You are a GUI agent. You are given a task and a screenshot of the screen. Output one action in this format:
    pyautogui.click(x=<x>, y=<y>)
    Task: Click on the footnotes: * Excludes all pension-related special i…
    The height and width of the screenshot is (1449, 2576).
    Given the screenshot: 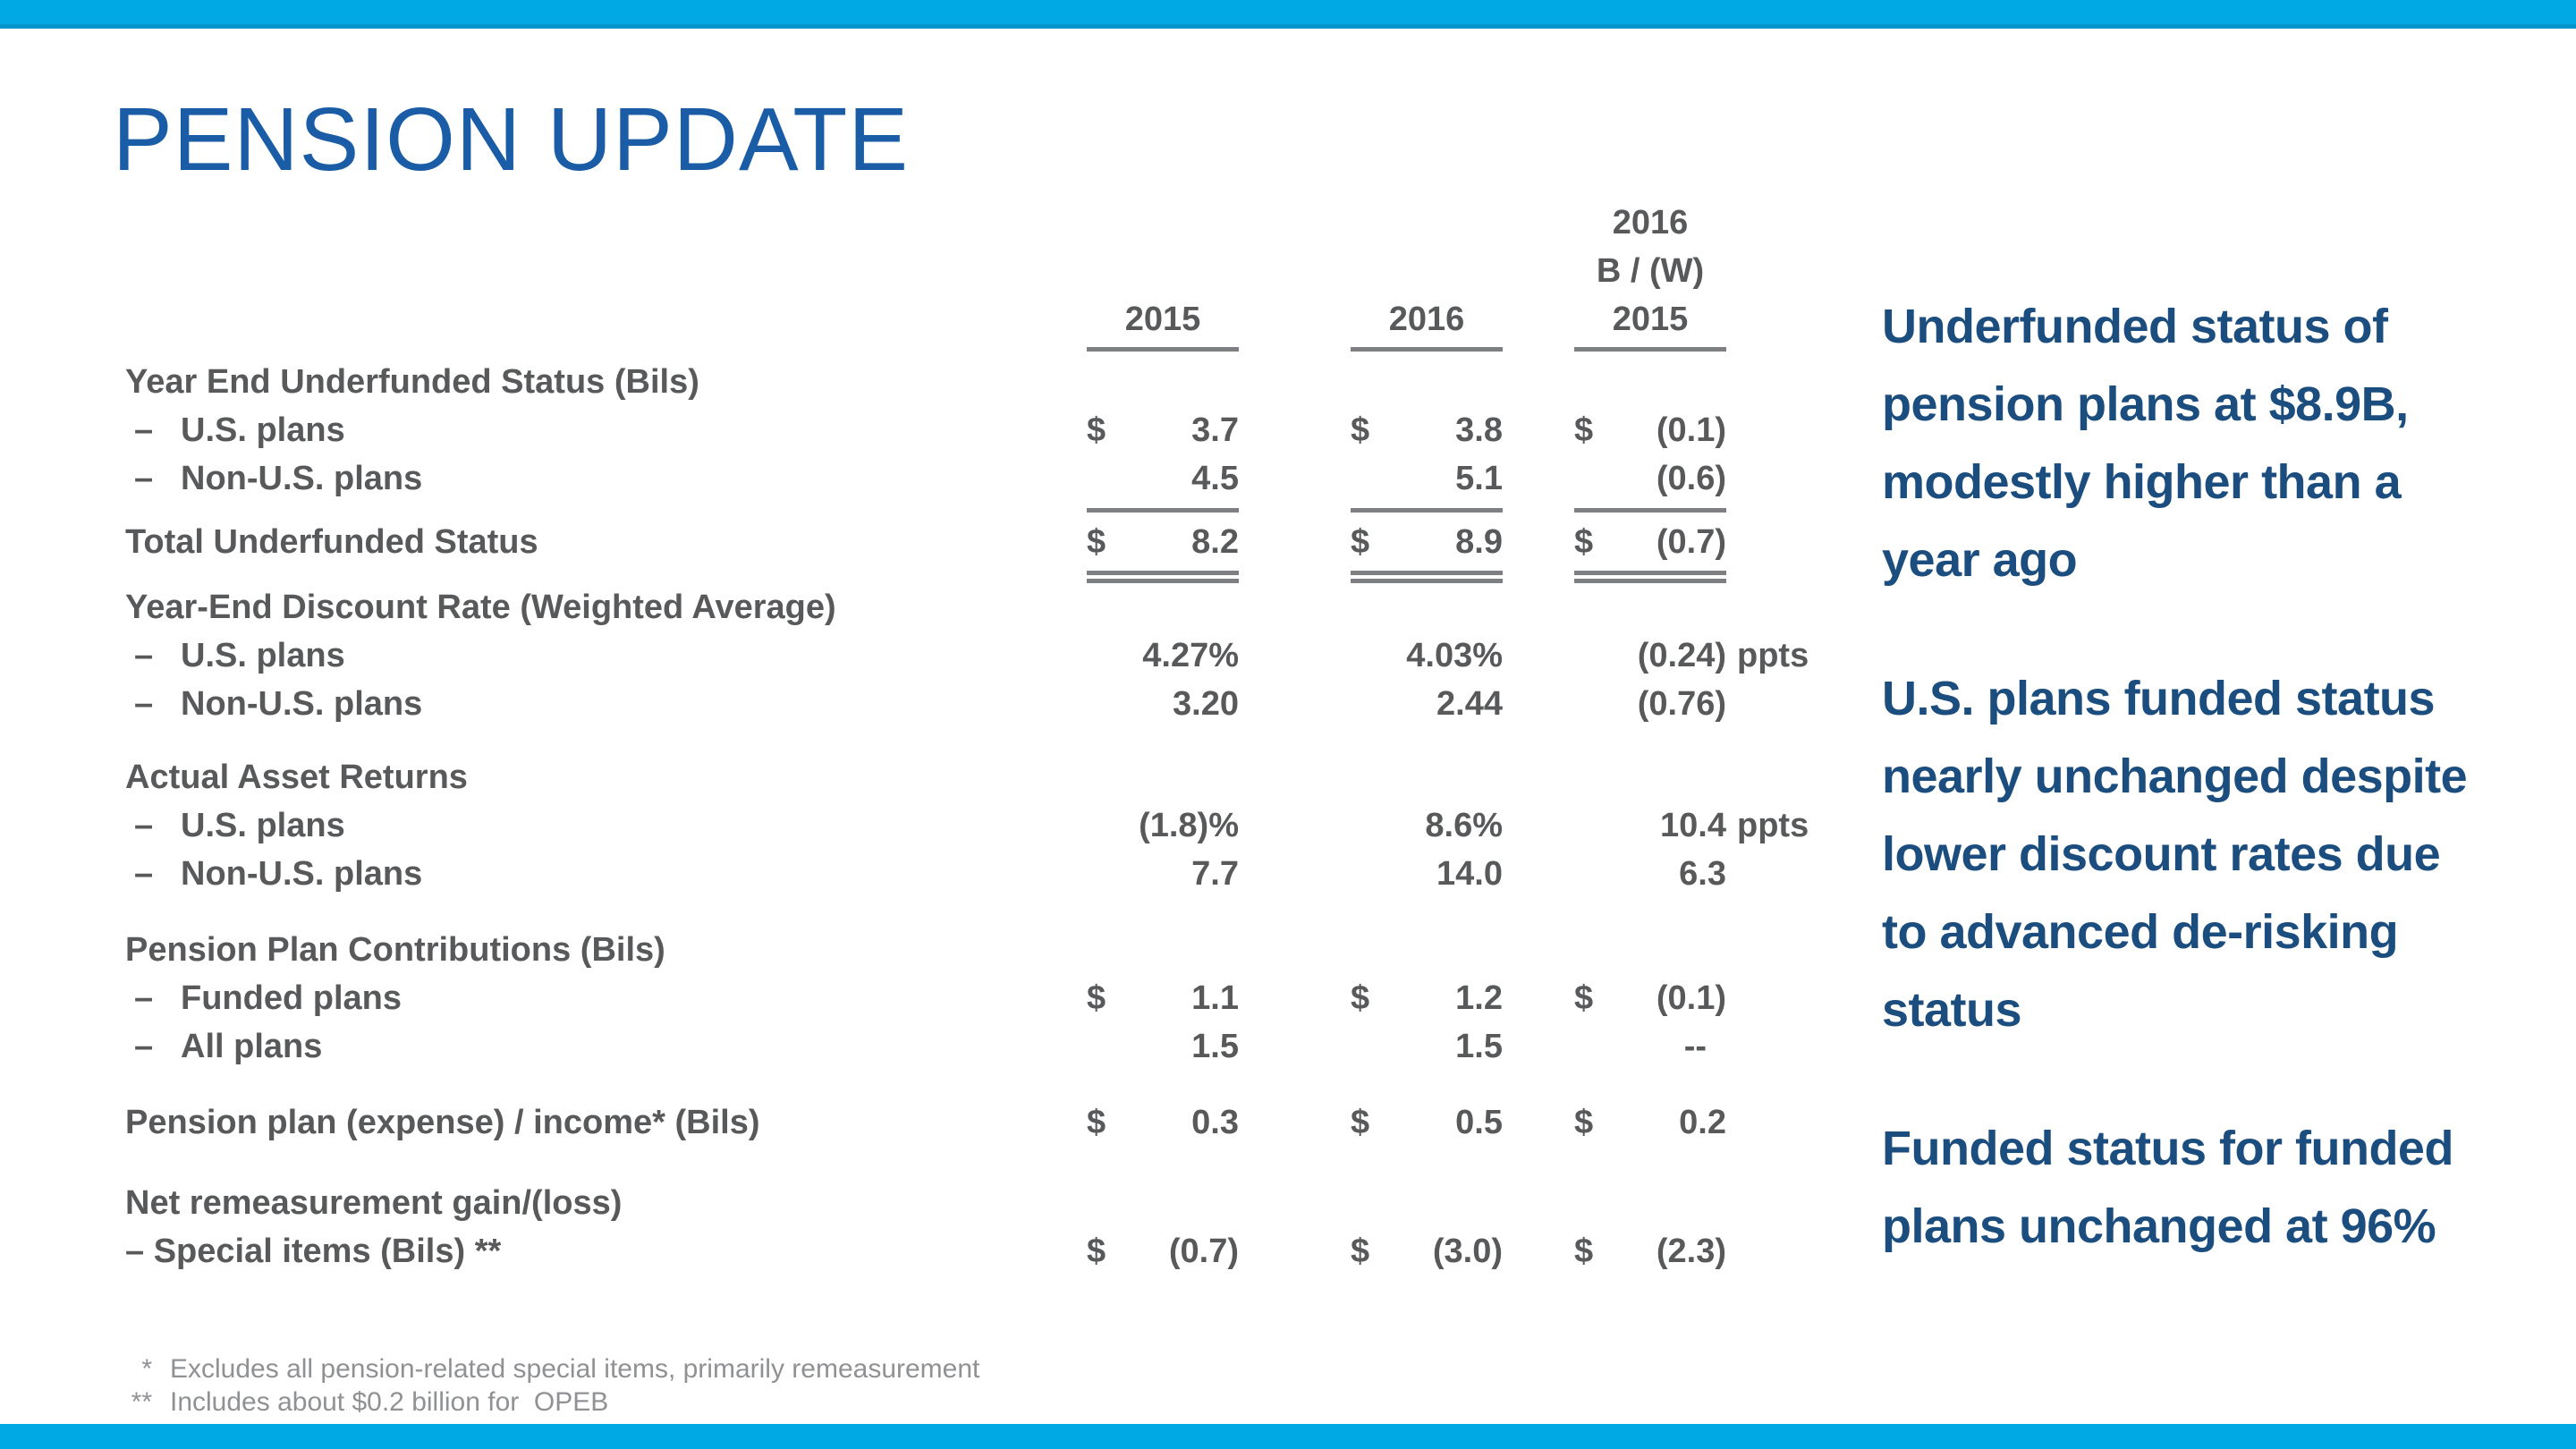 What is the action you would take?
    pyautogui.click(x=540, y=1385)
    